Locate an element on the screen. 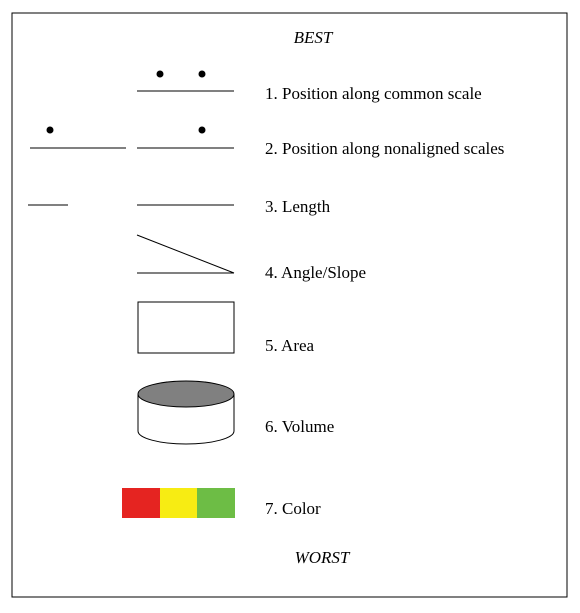 This screenshot has height=613, width=580. position-common-icon is located at coordinates (185, 81).